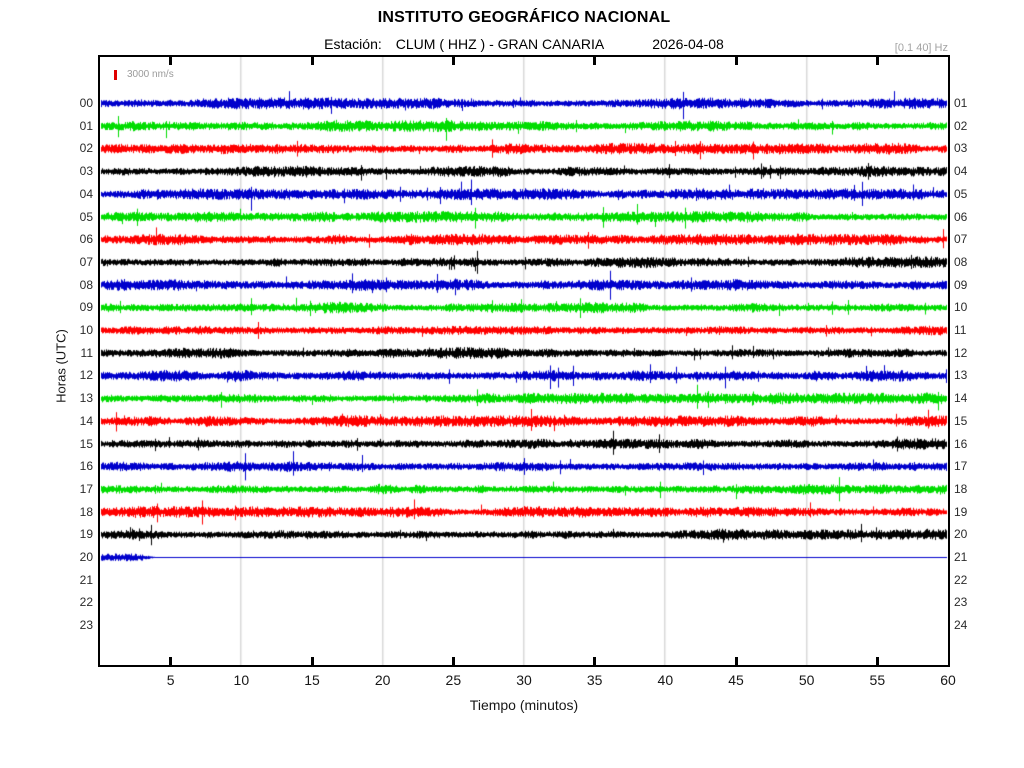  I want to click on hour-label-left: 11, so click(86, 352).